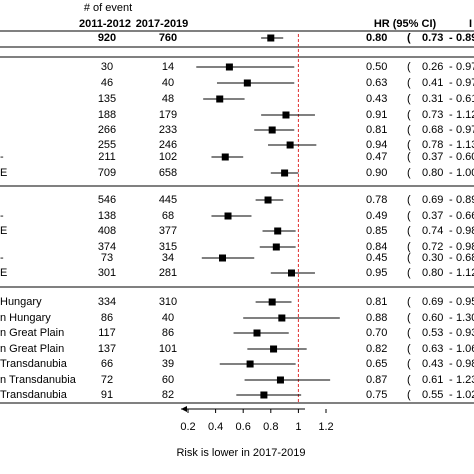 The image size is (474, 474). I want to click on ci-upper-label: 1.12, so click(465, 115).